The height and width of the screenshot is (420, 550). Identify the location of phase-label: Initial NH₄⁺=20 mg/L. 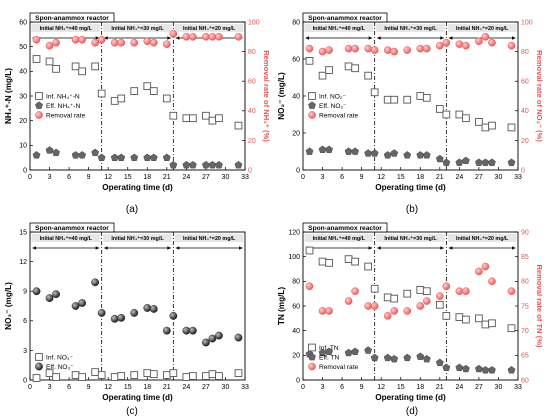
(482, 29).